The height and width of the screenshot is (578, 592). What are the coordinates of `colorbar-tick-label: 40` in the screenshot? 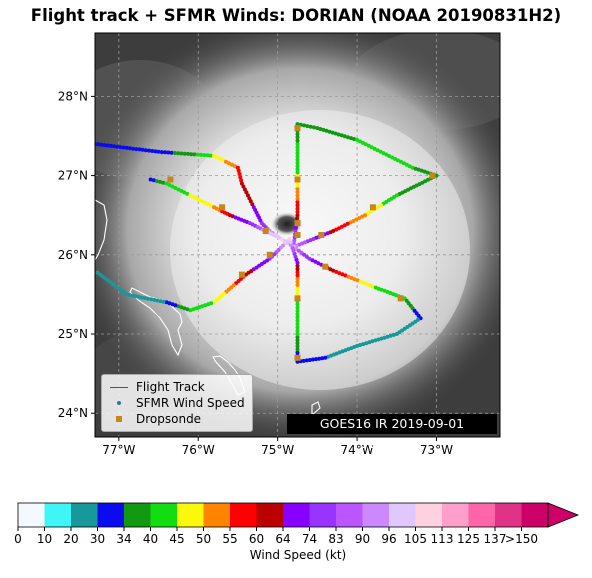 It's located at (150, 539).